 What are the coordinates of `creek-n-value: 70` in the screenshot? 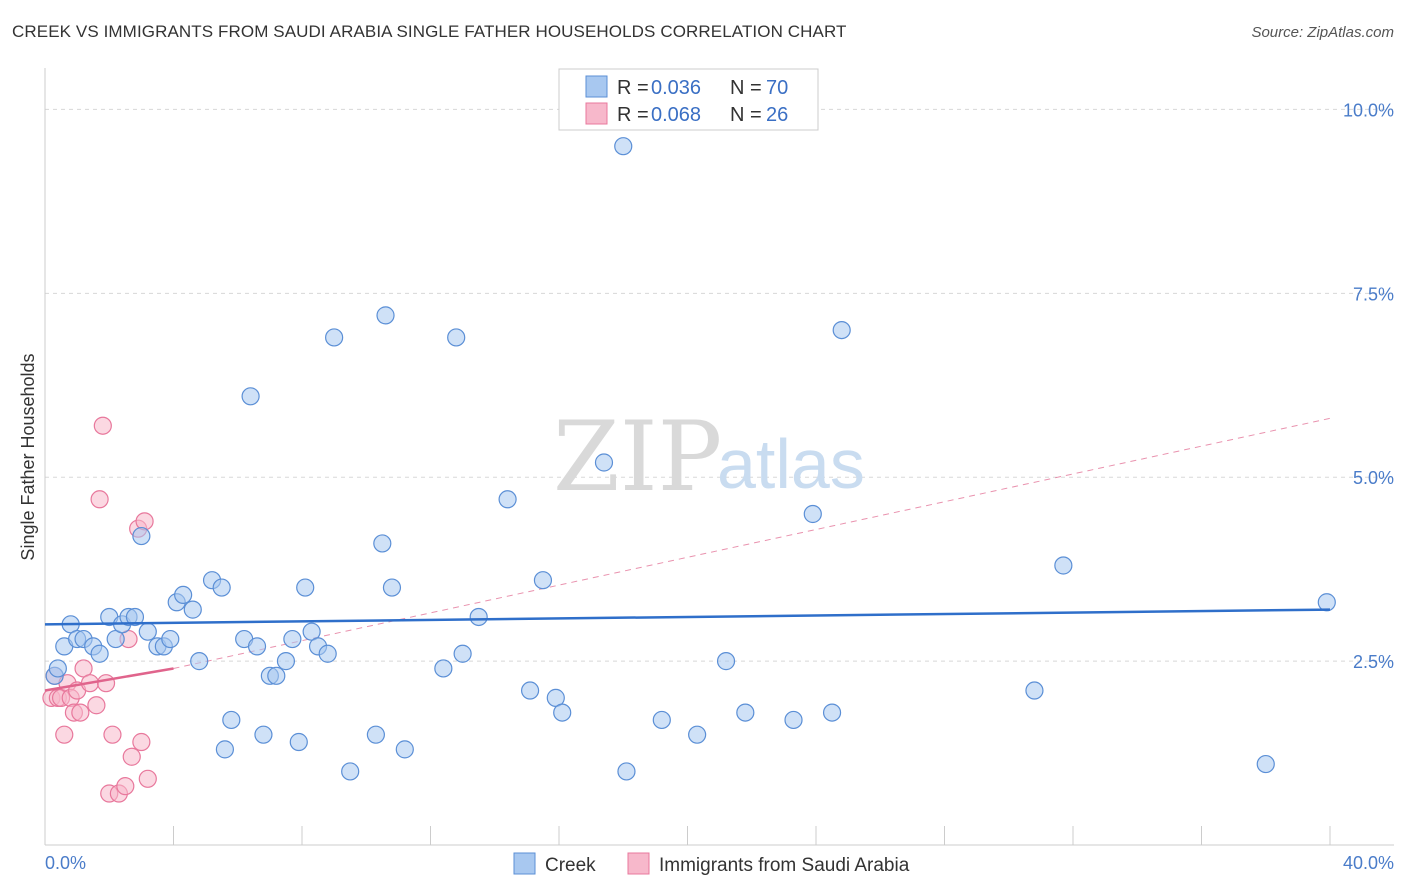 It's located at (777, 88).